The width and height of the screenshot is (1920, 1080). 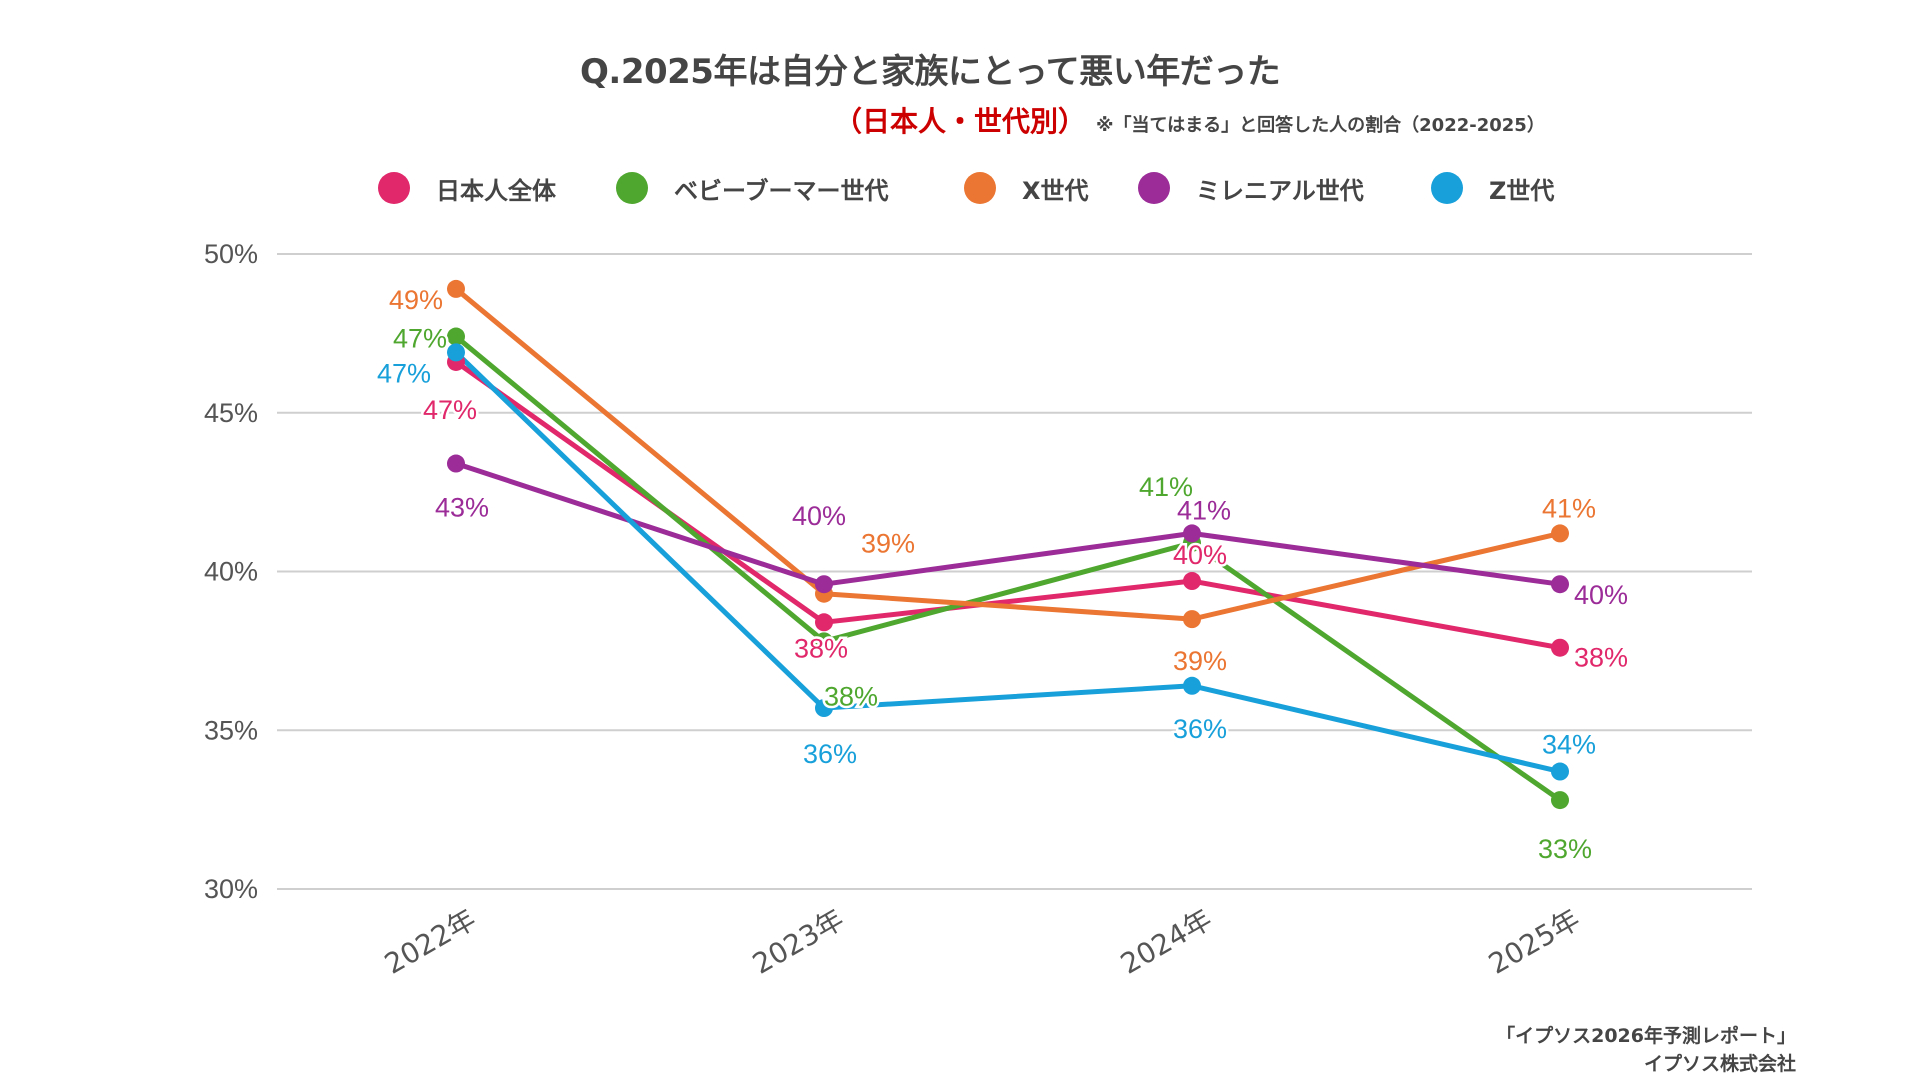 What do you see at coordinates (960, 188) in the screenshot?
I see `legend: 日本人全体 ベビーブーマー世代 X世代 ミレニアル世代 Z世代` at bounding box center [960, 188].